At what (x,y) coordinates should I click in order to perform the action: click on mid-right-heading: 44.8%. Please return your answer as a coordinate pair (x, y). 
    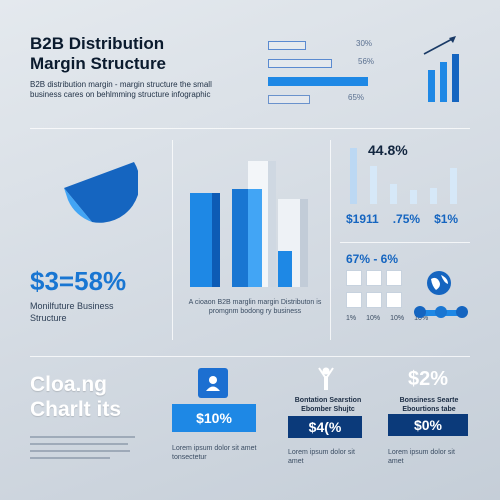
    Looking at the image, I should click on (388, 150).